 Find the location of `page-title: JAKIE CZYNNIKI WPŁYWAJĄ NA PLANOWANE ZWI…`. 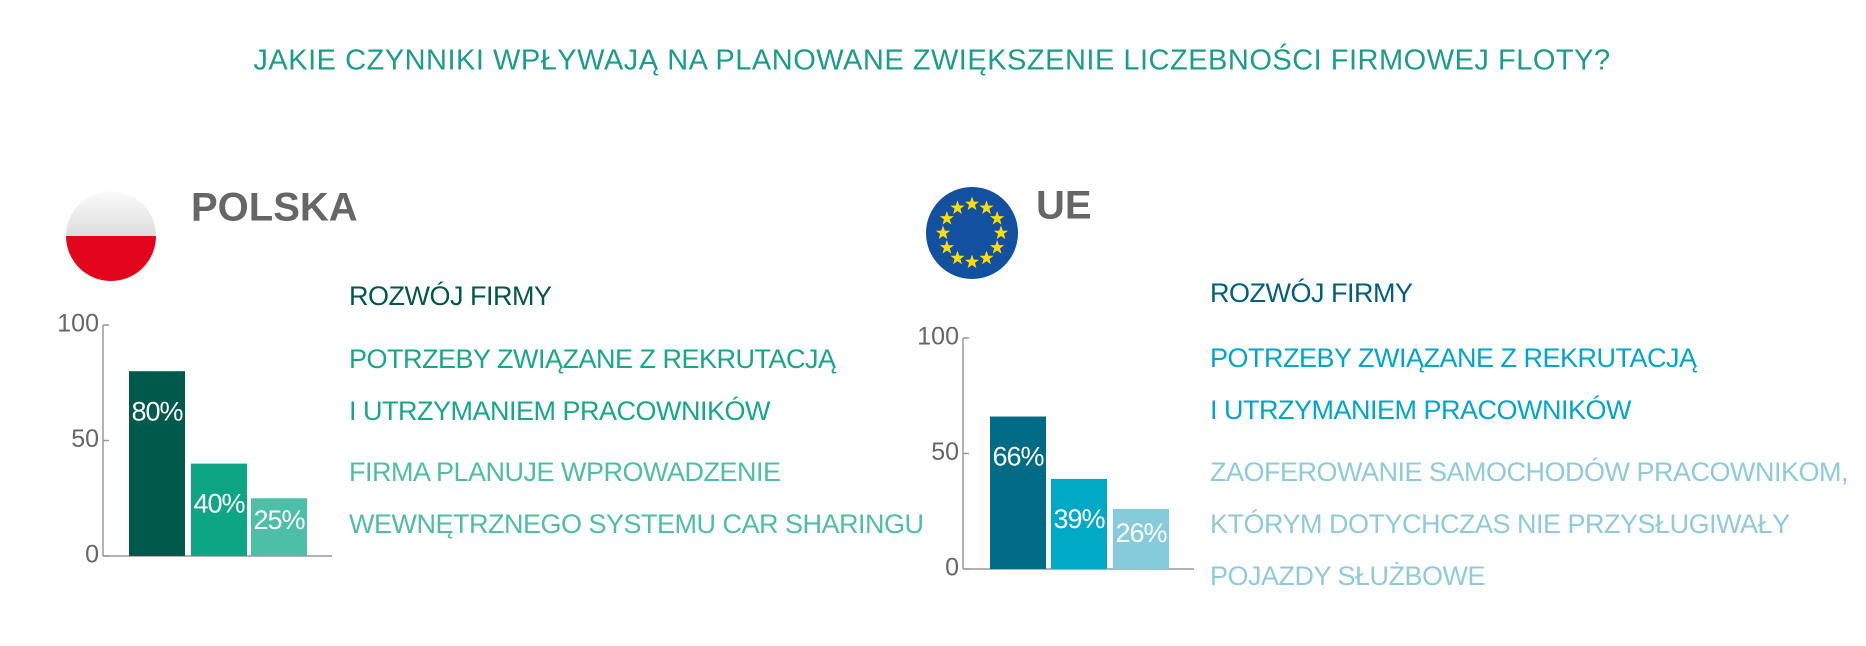

page-title: JAKIE CZYNNIKI WPŁYWAJĄ NA PLANOWANE ZWI… is located at coordinates (931, 60).